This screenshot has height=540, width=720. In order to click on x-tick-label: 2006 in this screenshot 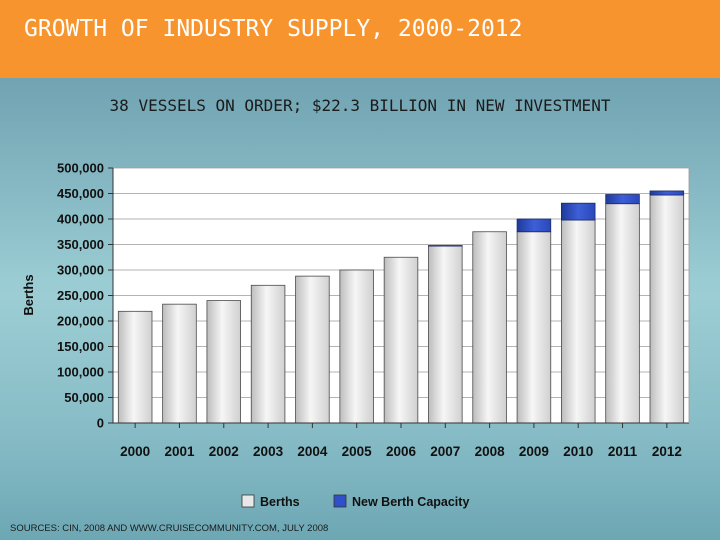, I will do `click(401, 451)`.